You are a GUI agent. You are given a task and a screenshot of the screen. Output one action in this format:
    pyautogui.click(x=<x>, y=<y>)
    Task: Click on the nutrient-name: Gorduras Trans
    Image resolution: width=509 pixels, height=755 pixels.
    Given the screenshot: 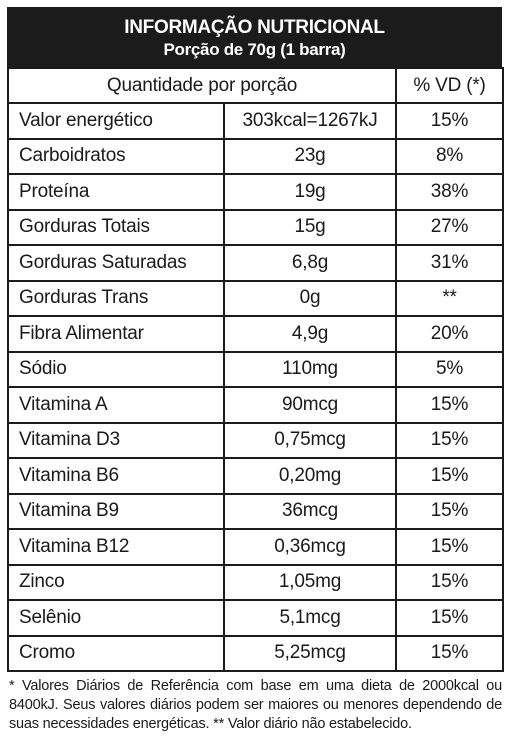 What is the action you would take?
    pyautogui.click(x=116, y=298)
    